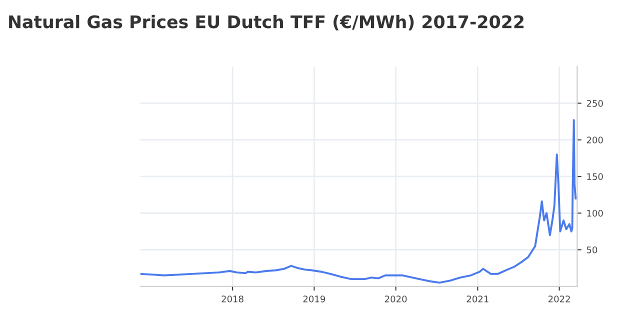  What do you see at coordinates (594, 103) in the screenshot?
I see `y-tick-label: 250` at bounding box center [594, 103].